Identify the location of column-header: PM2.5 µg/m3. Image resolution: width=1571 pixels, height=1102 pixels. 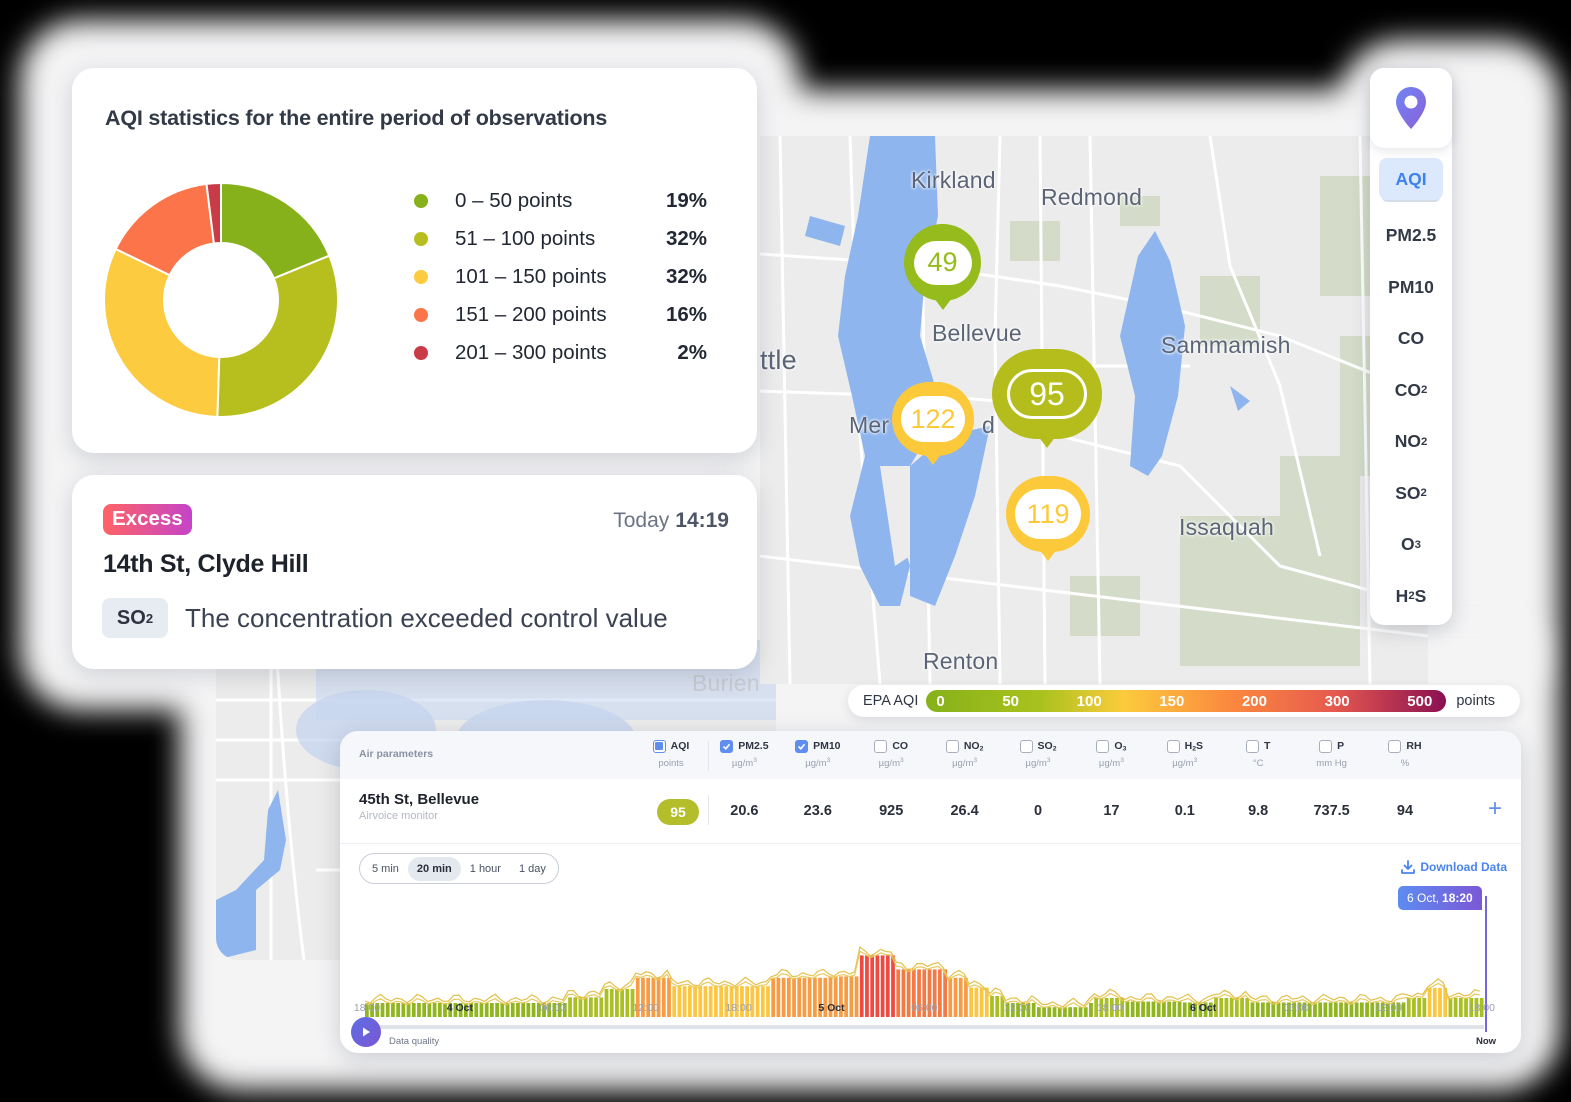
(744, 753).